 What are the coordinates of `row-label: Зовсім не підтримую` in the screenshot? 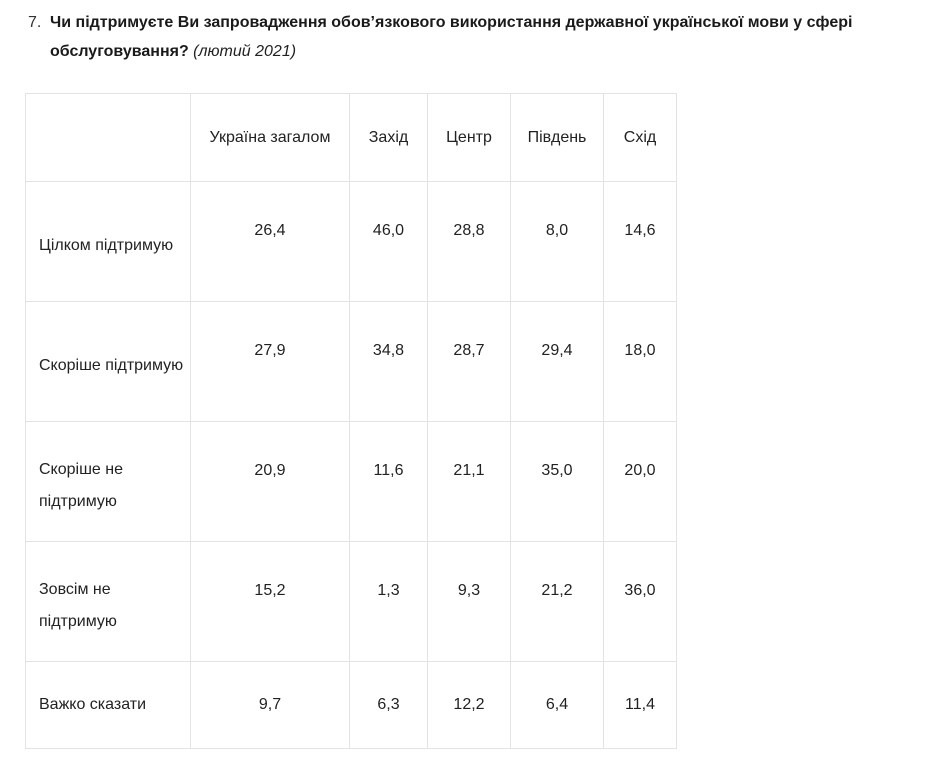 It's located at (108, 601).